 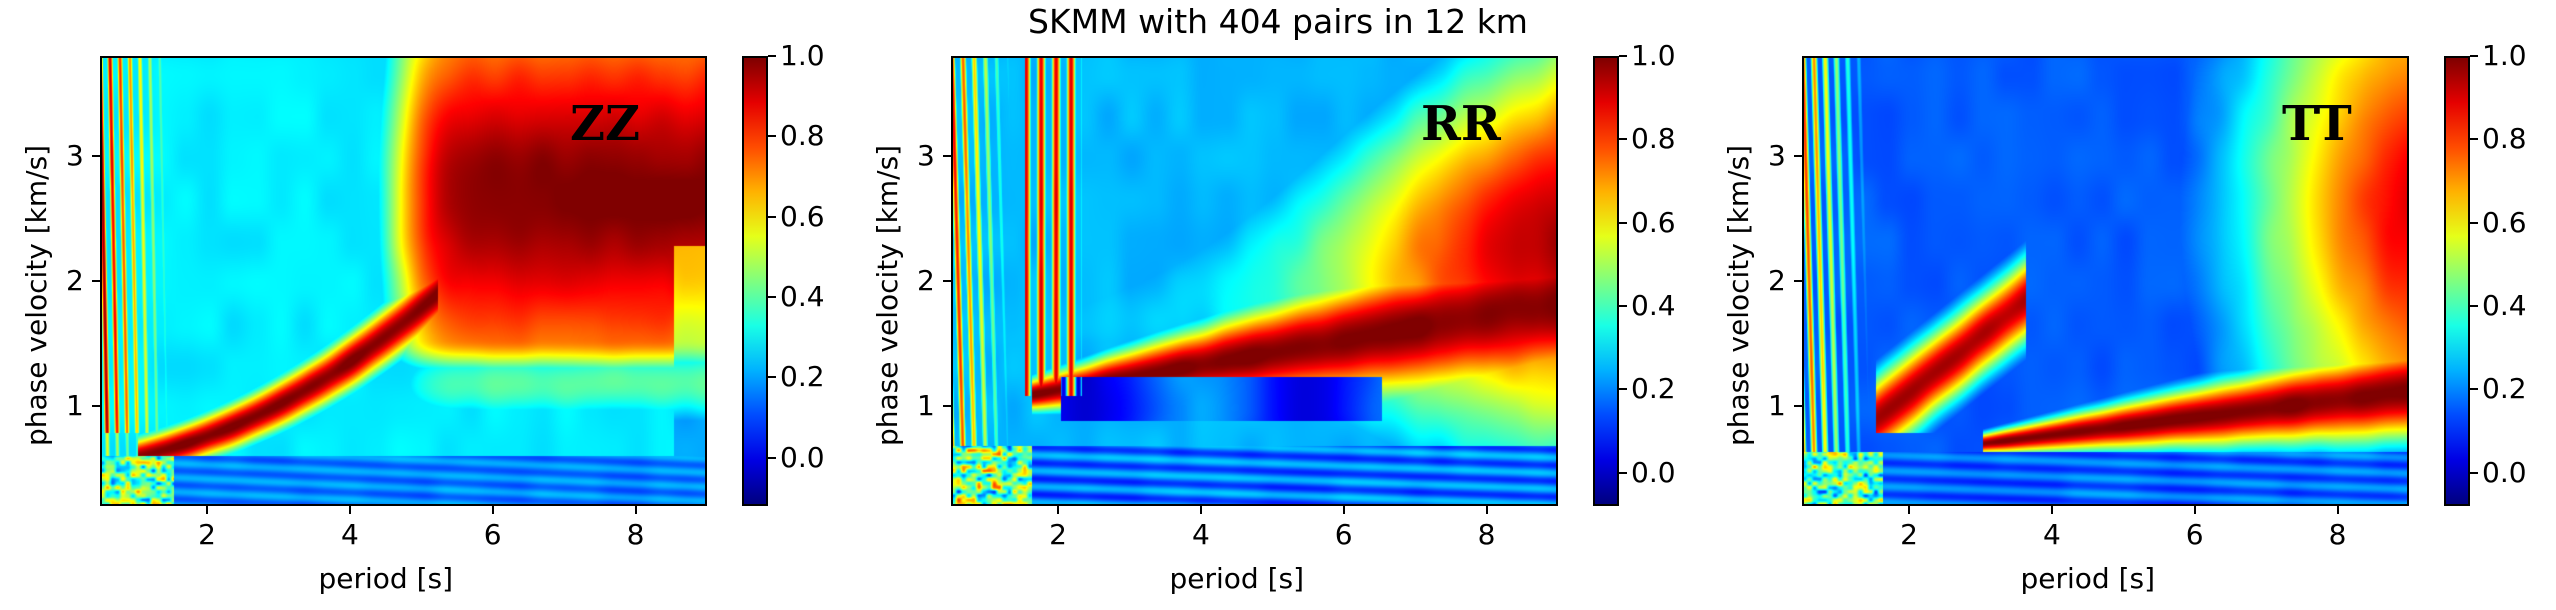 What do you see at coordinates (1278, 21) in the screenshot?
I see `figure-title: SKMM with 404 pairs in 12 km` at bounding box center [1278, 21].